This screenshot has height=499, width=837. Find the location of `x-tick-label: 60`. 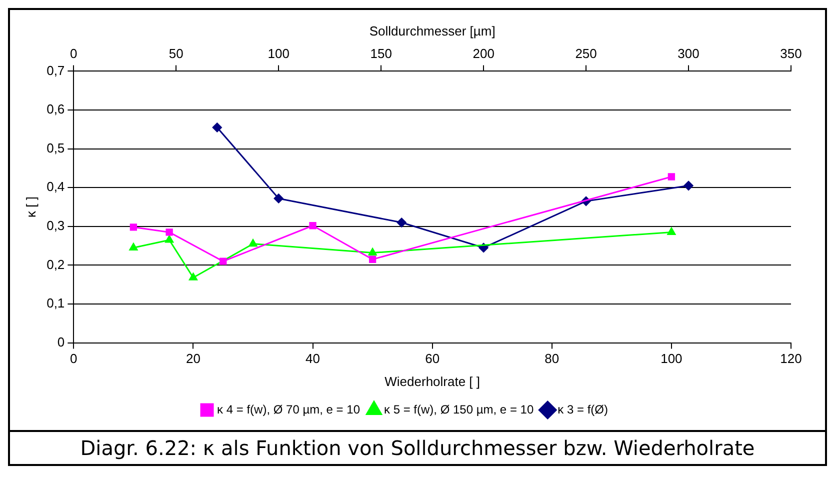

x-tick-label: 60 is located at coordinates (432, 358).